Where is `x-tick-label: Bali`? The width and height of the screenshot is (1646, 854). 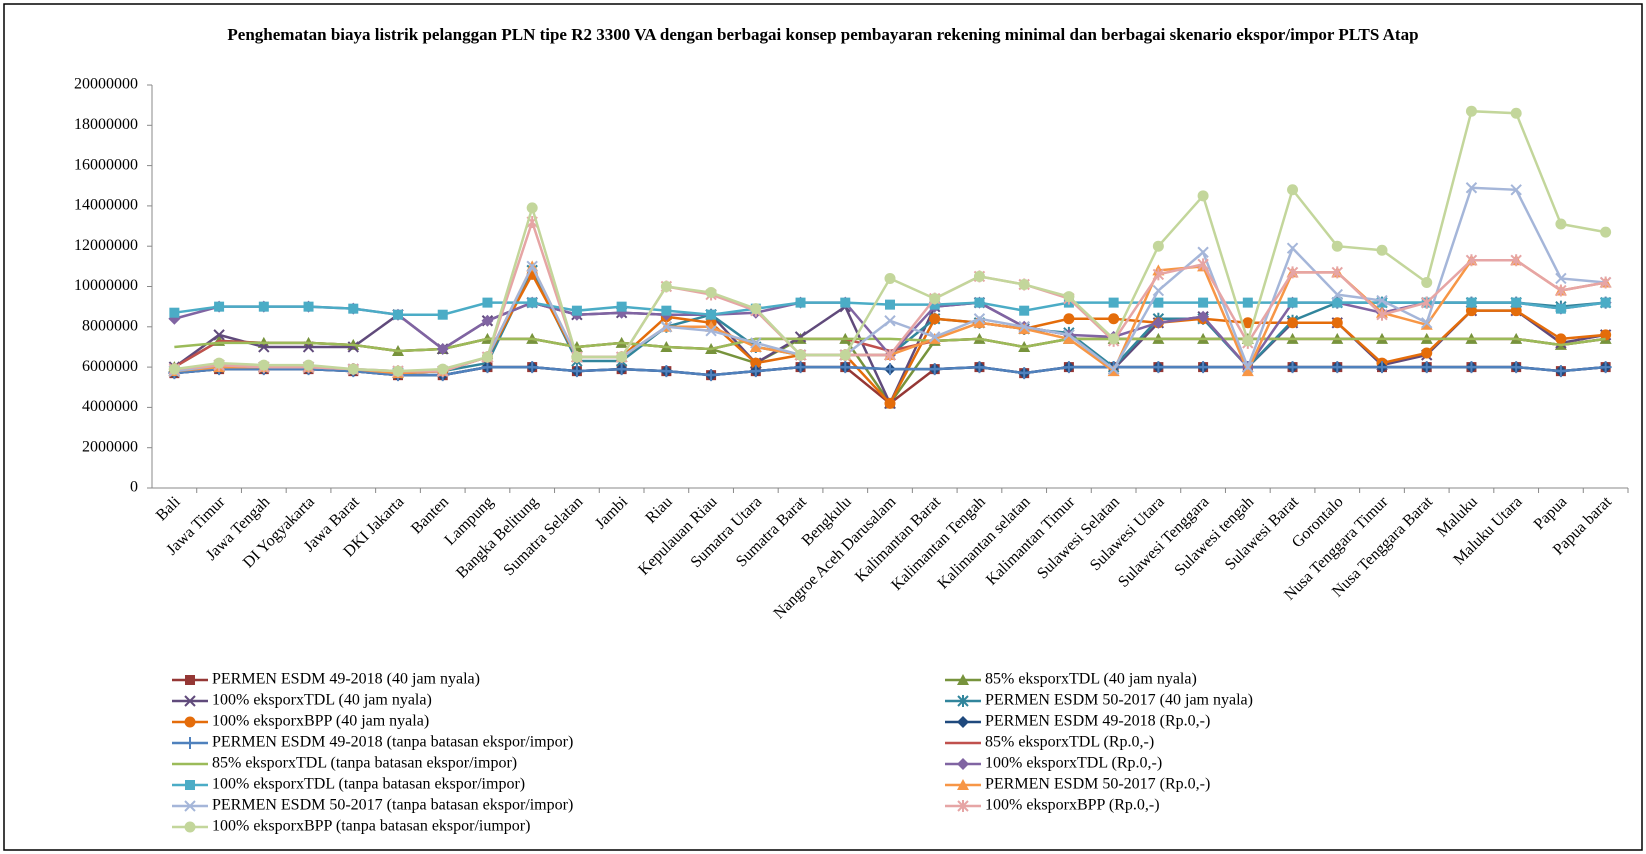
x-tick-label: Bali is located at coordinates (168, 508).